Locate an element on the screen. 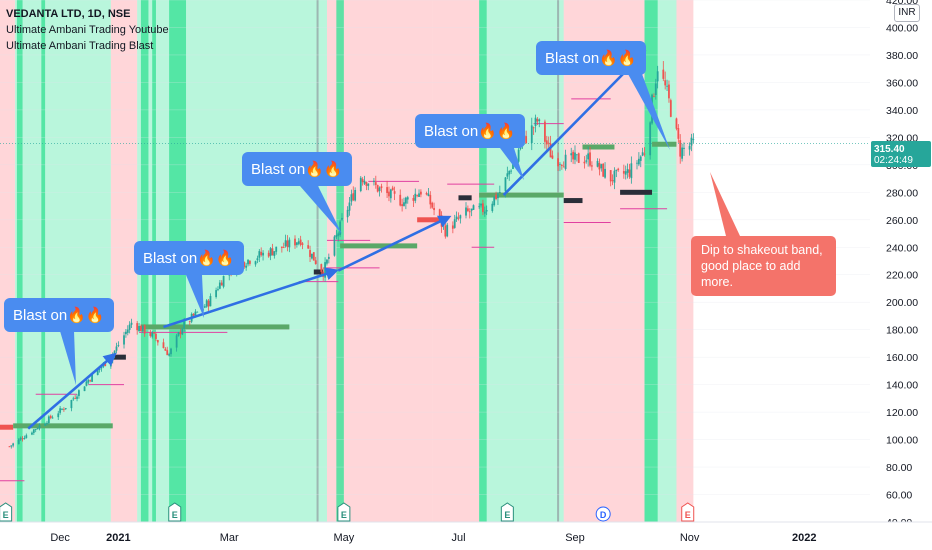 This screenshot has height=550, width=932. currency-badge: INR is located at coordinates (907, 13).